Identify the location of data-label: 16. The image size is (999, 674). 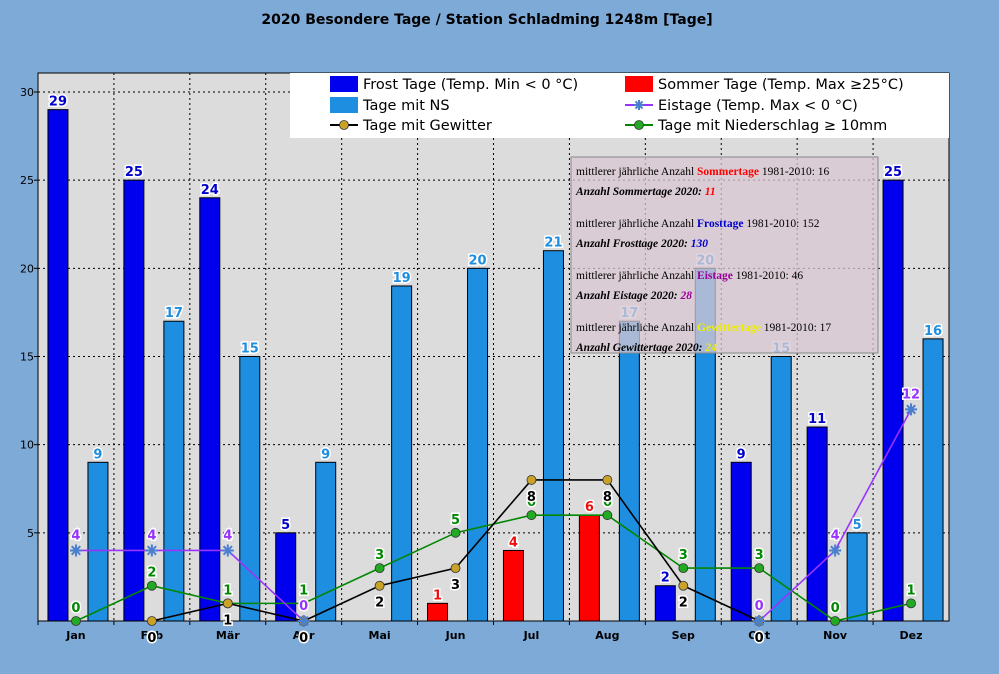
(933, 331).